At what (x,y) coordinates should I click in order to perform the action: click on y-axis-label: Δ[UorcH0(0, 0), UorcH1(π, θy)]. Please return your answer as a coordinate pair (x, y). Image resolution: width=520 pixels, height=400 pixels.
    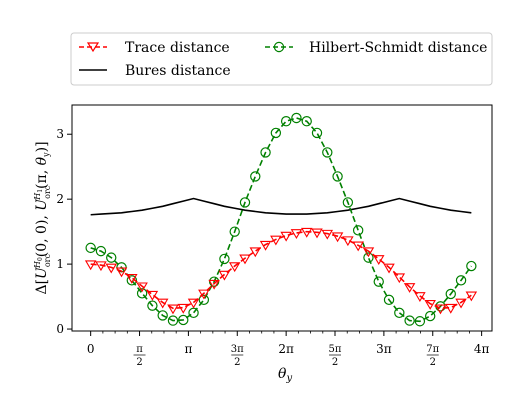
    Looking at the image, I should click on (42, 217).